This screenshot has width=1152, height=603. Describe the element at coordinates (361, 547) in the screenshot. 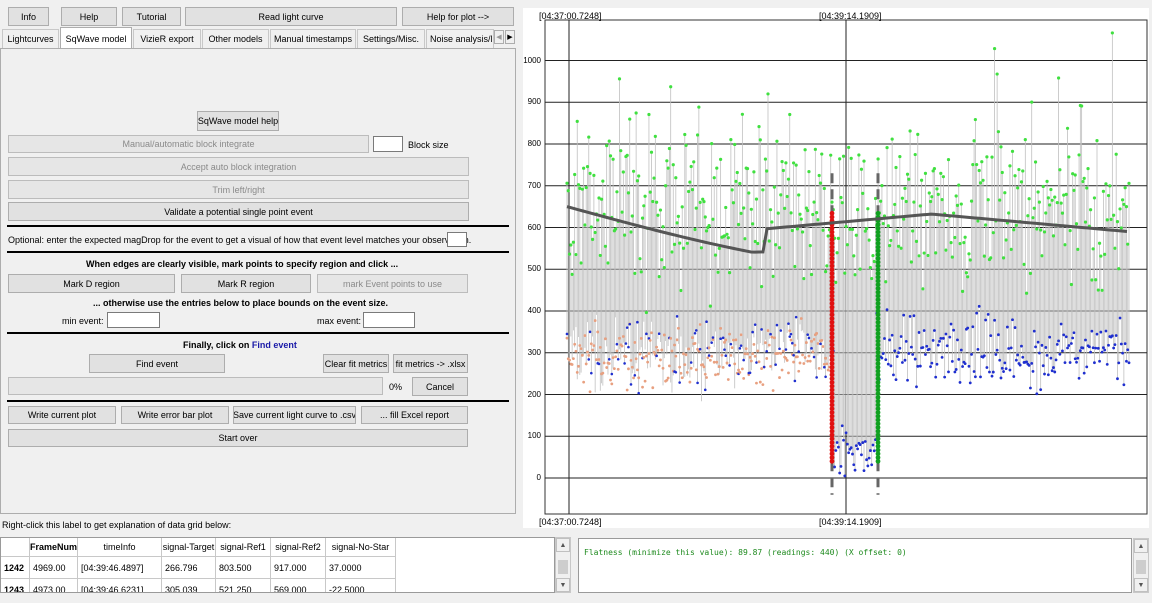

I see `column-header-signal-no-star: signal-No-Star` at that location.